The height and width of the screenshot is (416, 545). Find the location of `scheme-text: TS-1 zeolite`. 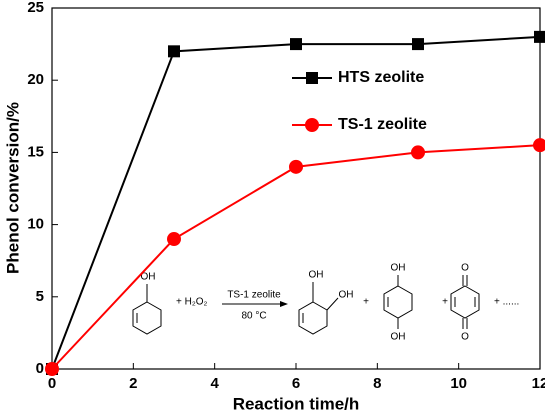

scheme-text: TS-1 zeolite is located at coordinates (254, 295).